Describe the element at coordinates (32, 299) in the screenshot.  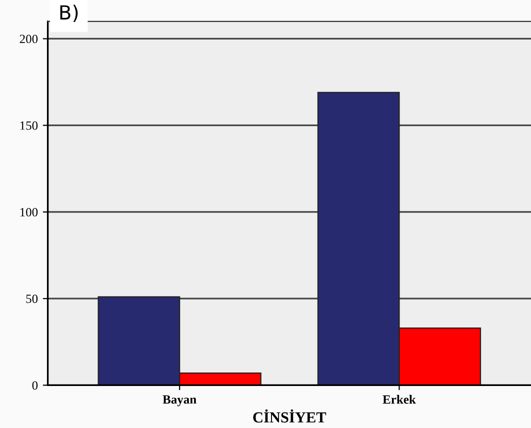
I see `y-tick-label: 50` at that location.